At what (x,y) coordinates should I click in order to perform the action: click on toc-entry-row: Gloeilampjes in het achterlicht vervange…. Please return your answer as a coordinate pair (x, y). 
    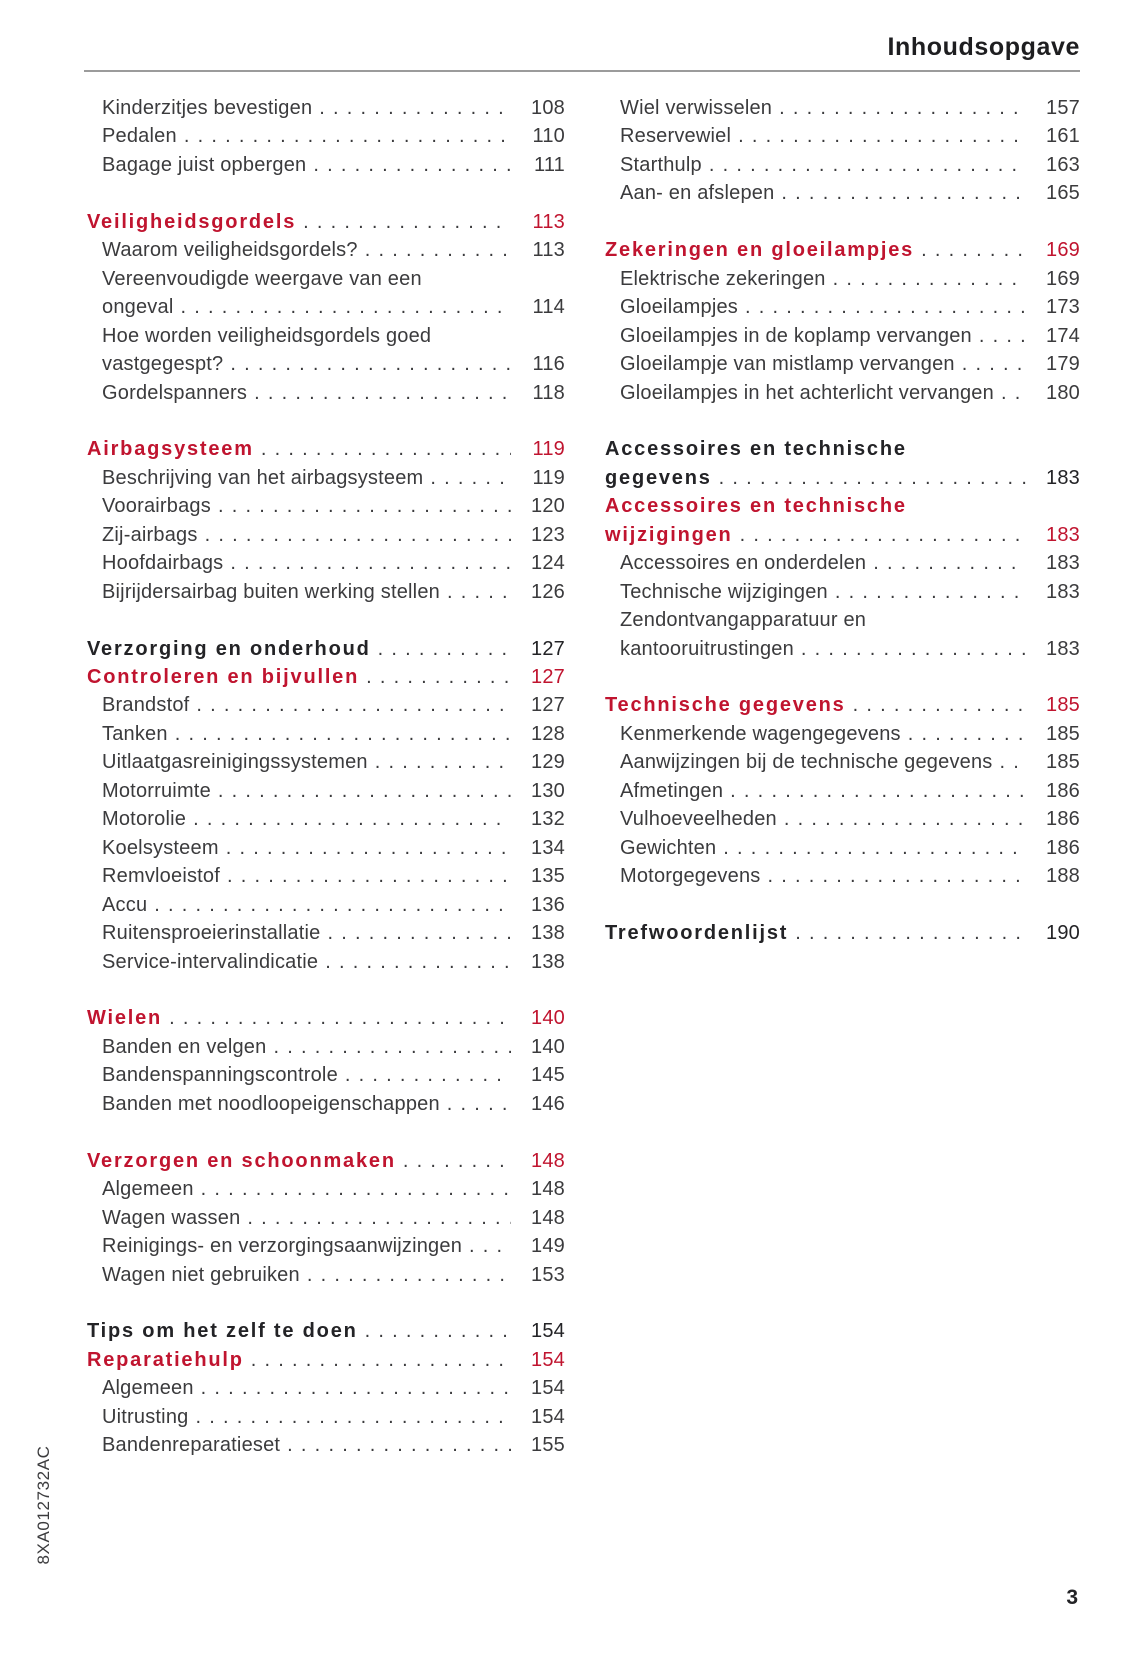
    Looking at the image, I should click on (850, 393).